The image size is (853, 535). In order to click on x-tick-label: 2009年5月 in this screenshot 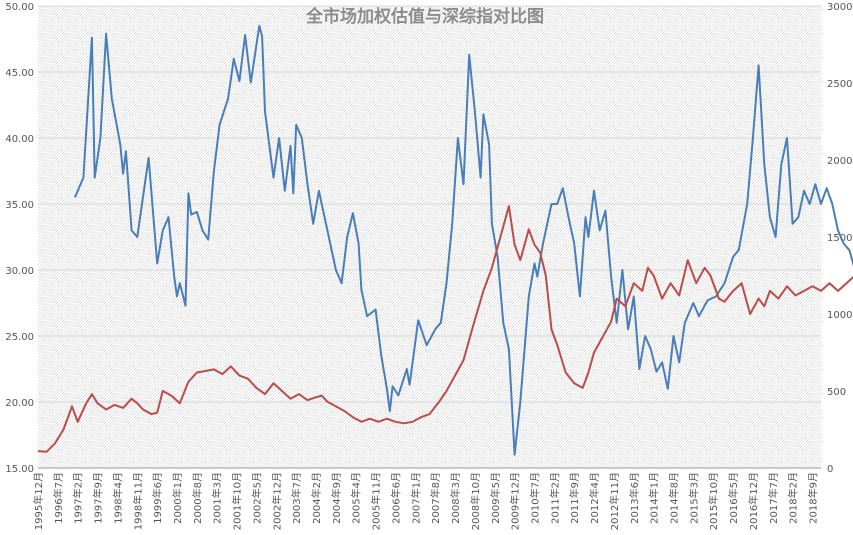, I will do `click(495, 498)`.